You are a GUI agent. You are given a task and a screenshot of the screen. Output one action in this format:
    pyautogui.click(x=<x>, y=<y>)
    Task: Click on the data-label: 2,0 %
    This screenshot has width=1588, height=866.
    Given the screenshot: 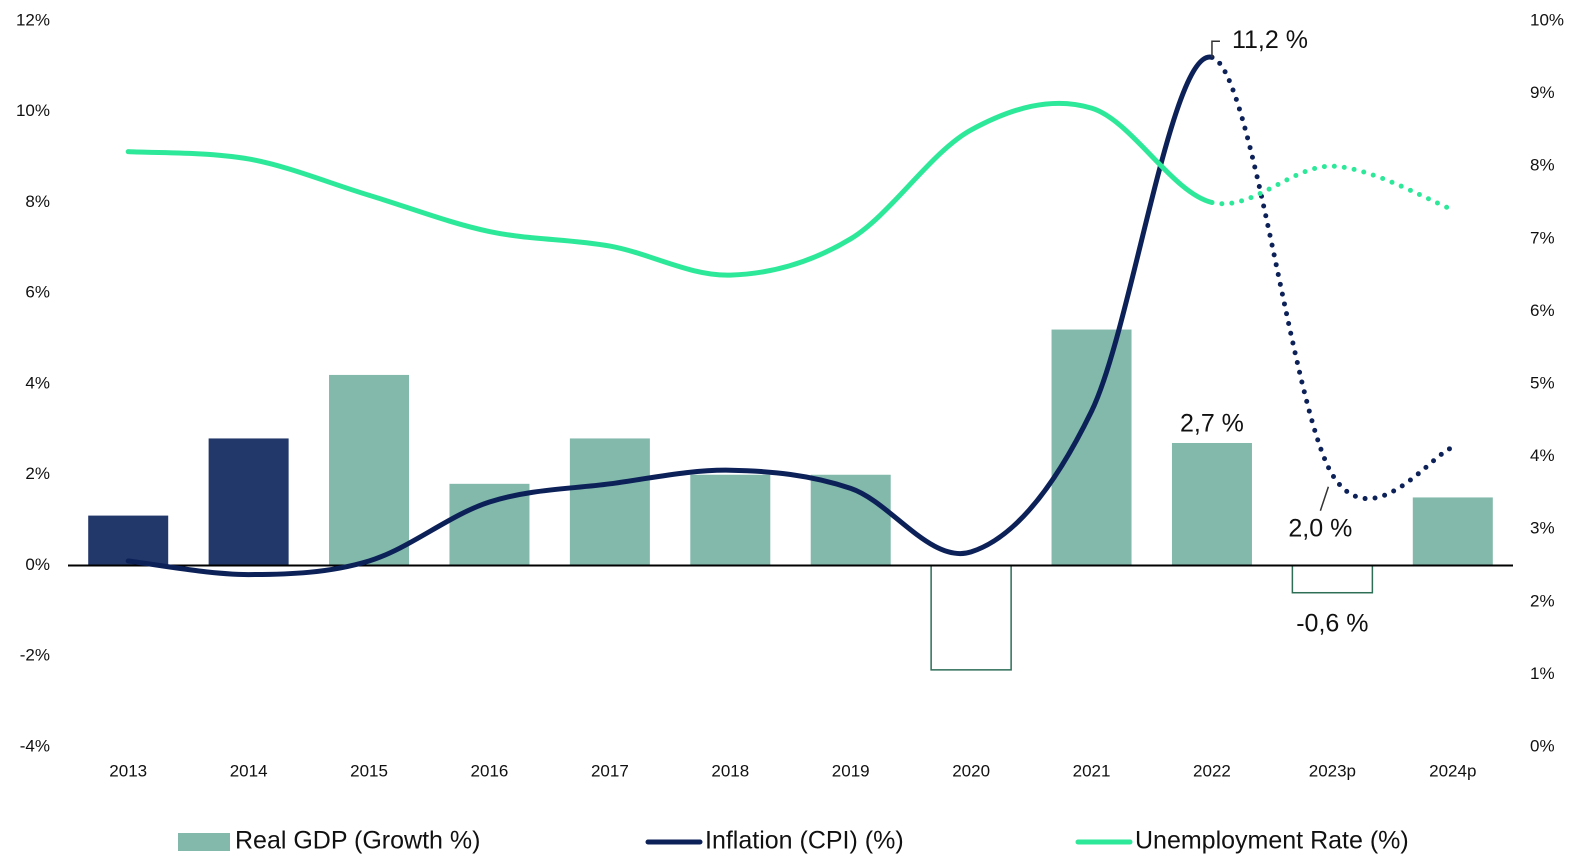 What is the action you would take?
    pyautogui.click(x=1320, y=528)
    